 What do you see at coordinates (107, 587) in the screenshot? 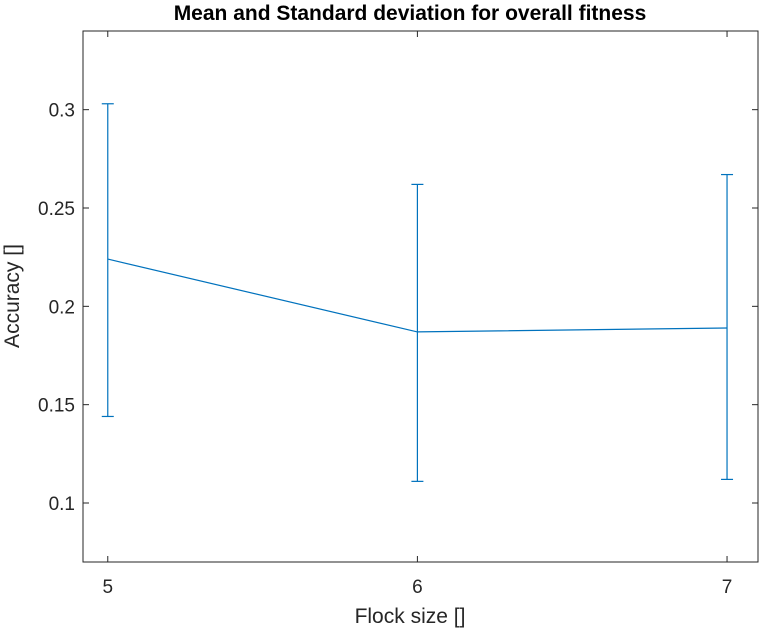
I see `x-tick-label: 5` at bounding box center [107, 587].